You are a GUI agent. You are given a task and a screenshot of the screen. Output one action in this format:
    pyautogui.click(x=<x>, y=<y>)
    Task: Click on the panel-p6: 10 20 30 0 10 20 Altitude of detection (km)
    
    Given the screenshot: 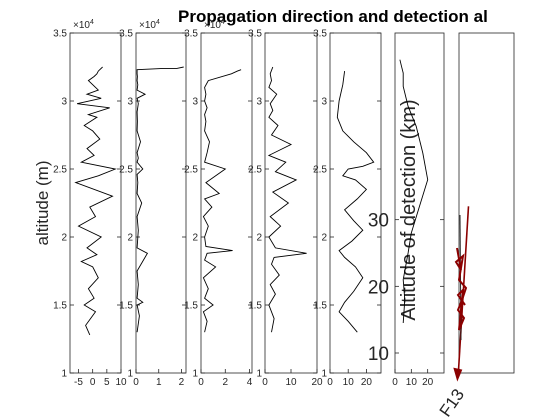 What is the action you would take?
    pyautogui.click(x=406, y=210)
    